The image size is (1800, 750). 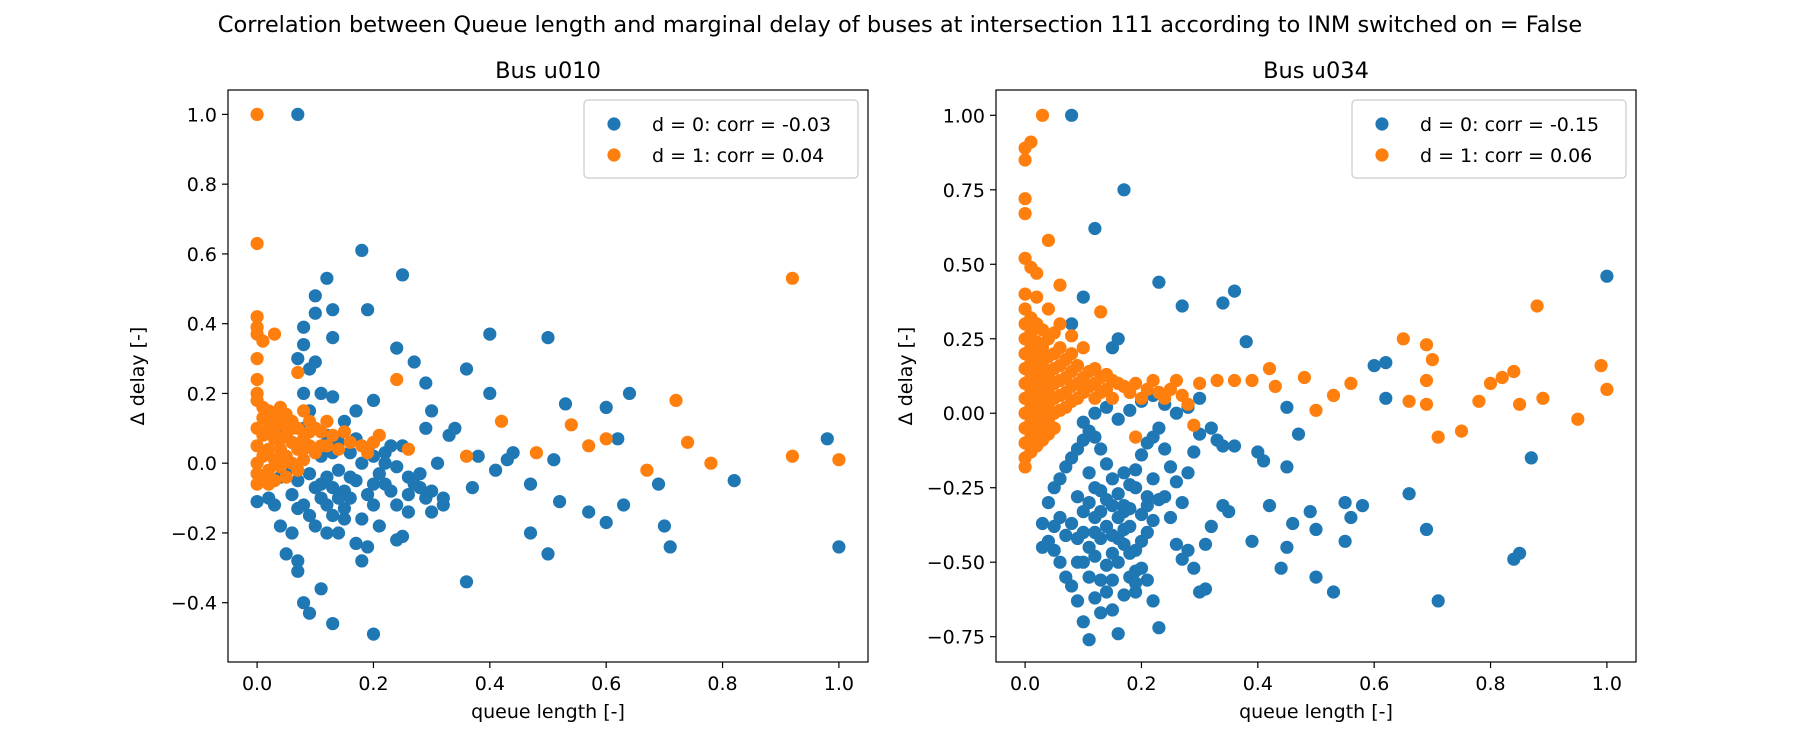 What do you see at coordinates (202, 115) in the screenshot?
I see `y-tick-label: 1.0` at bounding box center [202, 115].